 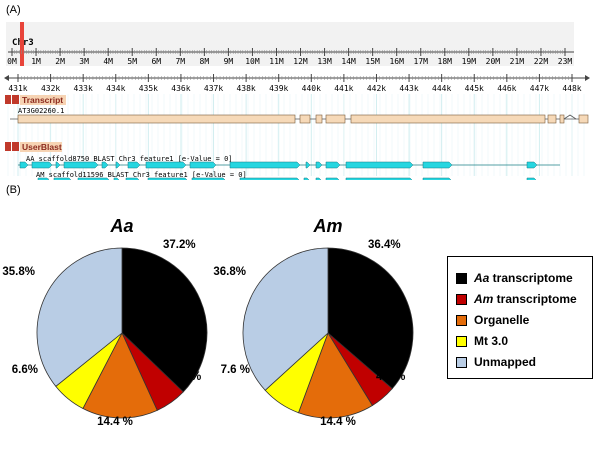 I want to click on detail-tick-label: 438k, so click(x=245, y=88).